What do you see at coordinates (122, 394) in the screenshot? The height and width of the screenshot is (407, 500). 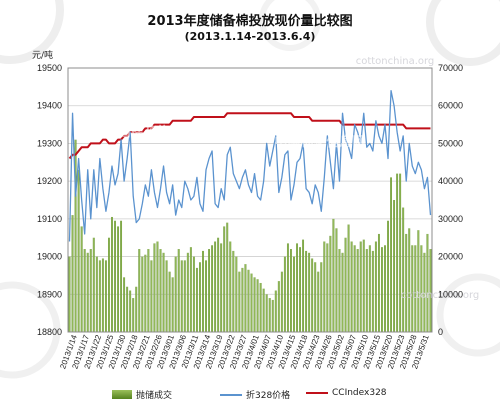 I see `legend-swatch-bar` at bounding box center [122, 394].